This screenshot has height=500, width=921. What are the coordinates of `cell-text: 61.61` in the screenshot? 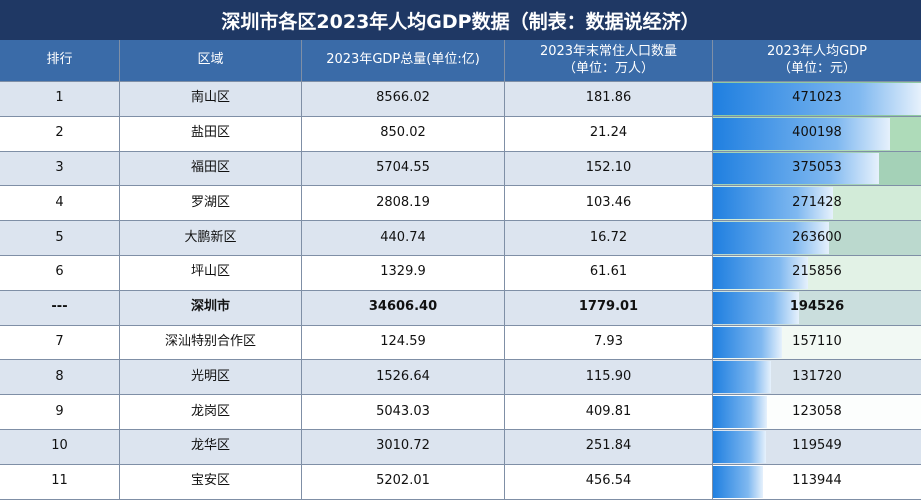 It's located at (608, 272).